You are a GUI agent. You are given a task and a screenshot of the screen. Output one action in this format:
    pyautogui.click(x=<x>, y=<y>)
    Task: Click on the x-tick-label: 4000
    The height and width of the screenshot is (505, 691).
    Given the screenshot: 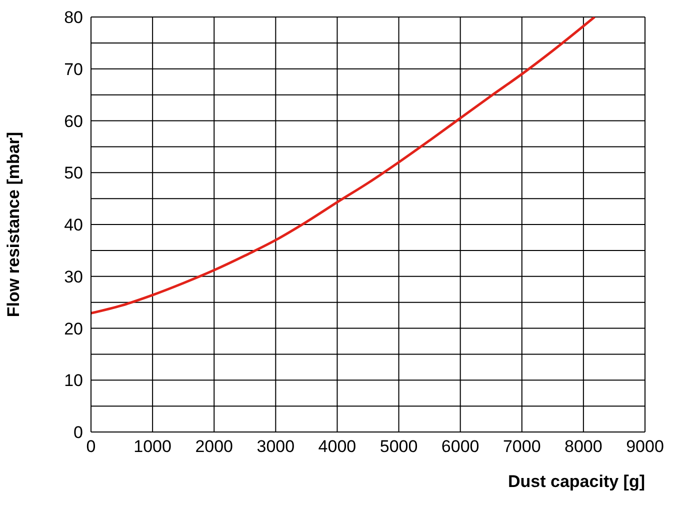 What is the action you would take?
    pyautogui.click(x=337, y=446)
    